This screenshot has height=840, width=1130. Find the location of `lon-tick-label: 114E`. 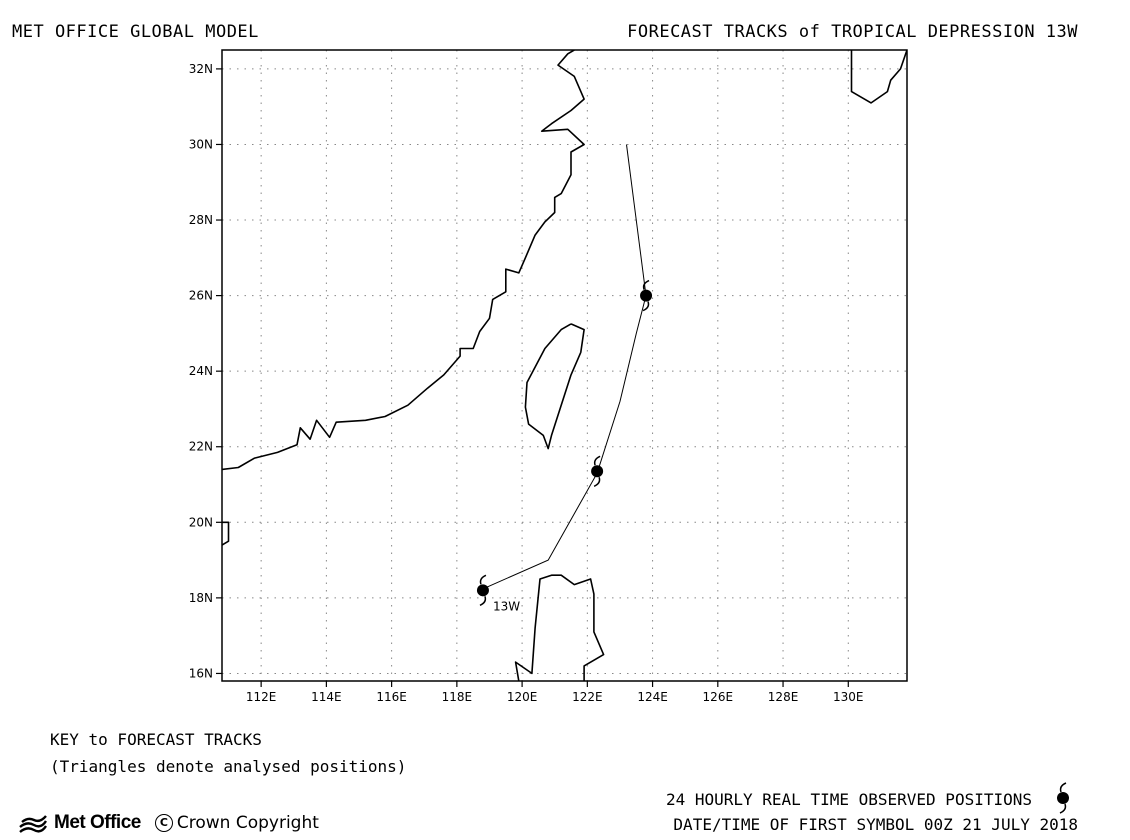

lon-tick-label: 114E is located at coordinates (326, 697).